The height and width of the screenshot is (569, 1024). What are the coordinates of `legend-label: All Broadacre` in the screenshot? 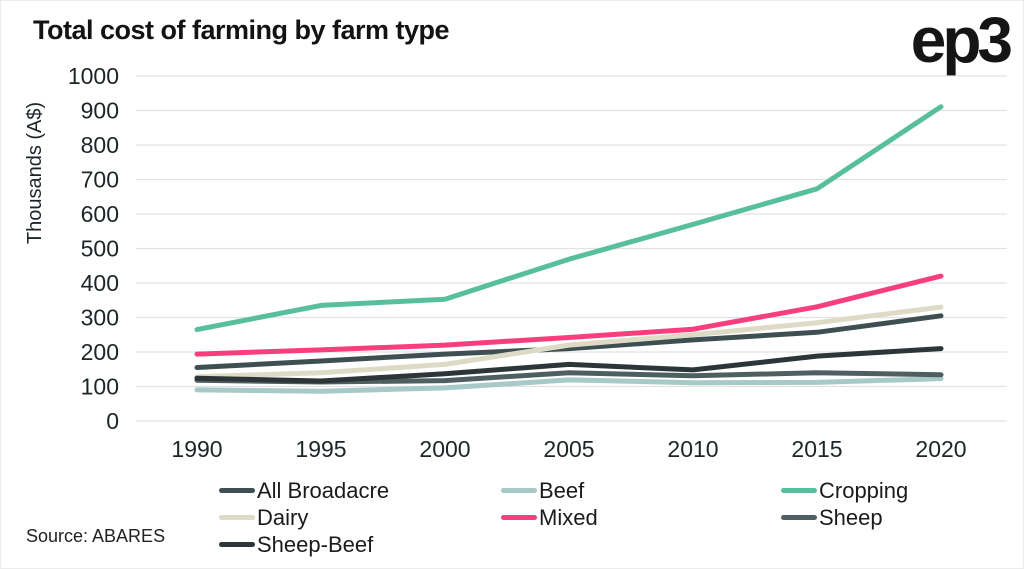 It's located at (323, 490).